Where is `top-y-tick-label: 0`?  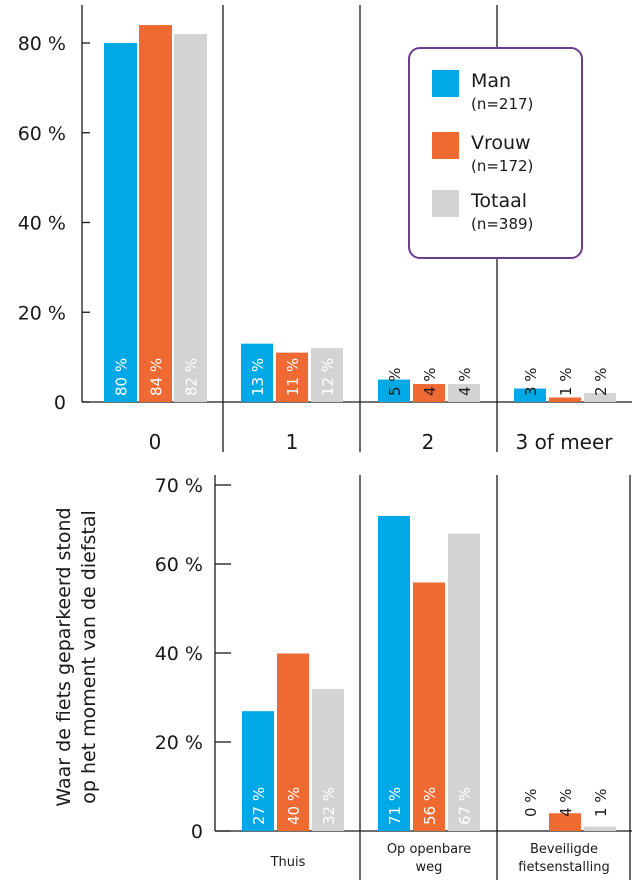 top-y-tick-label: 0 is located at coordinates (60, 403).